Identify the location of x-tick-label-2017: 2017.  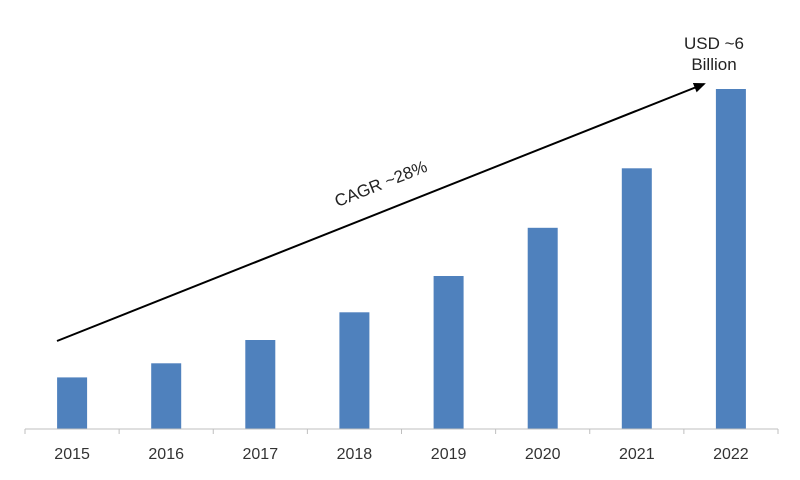
(261, 454).